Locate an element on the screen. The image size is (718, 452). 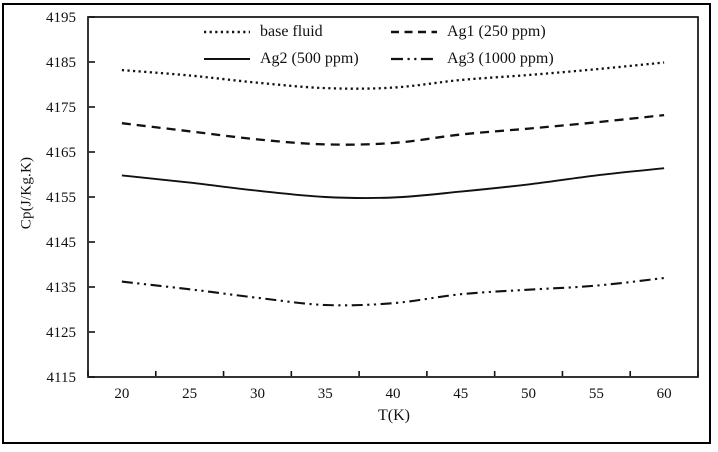
dashed-line-icon is located at coordinates (414, 32).